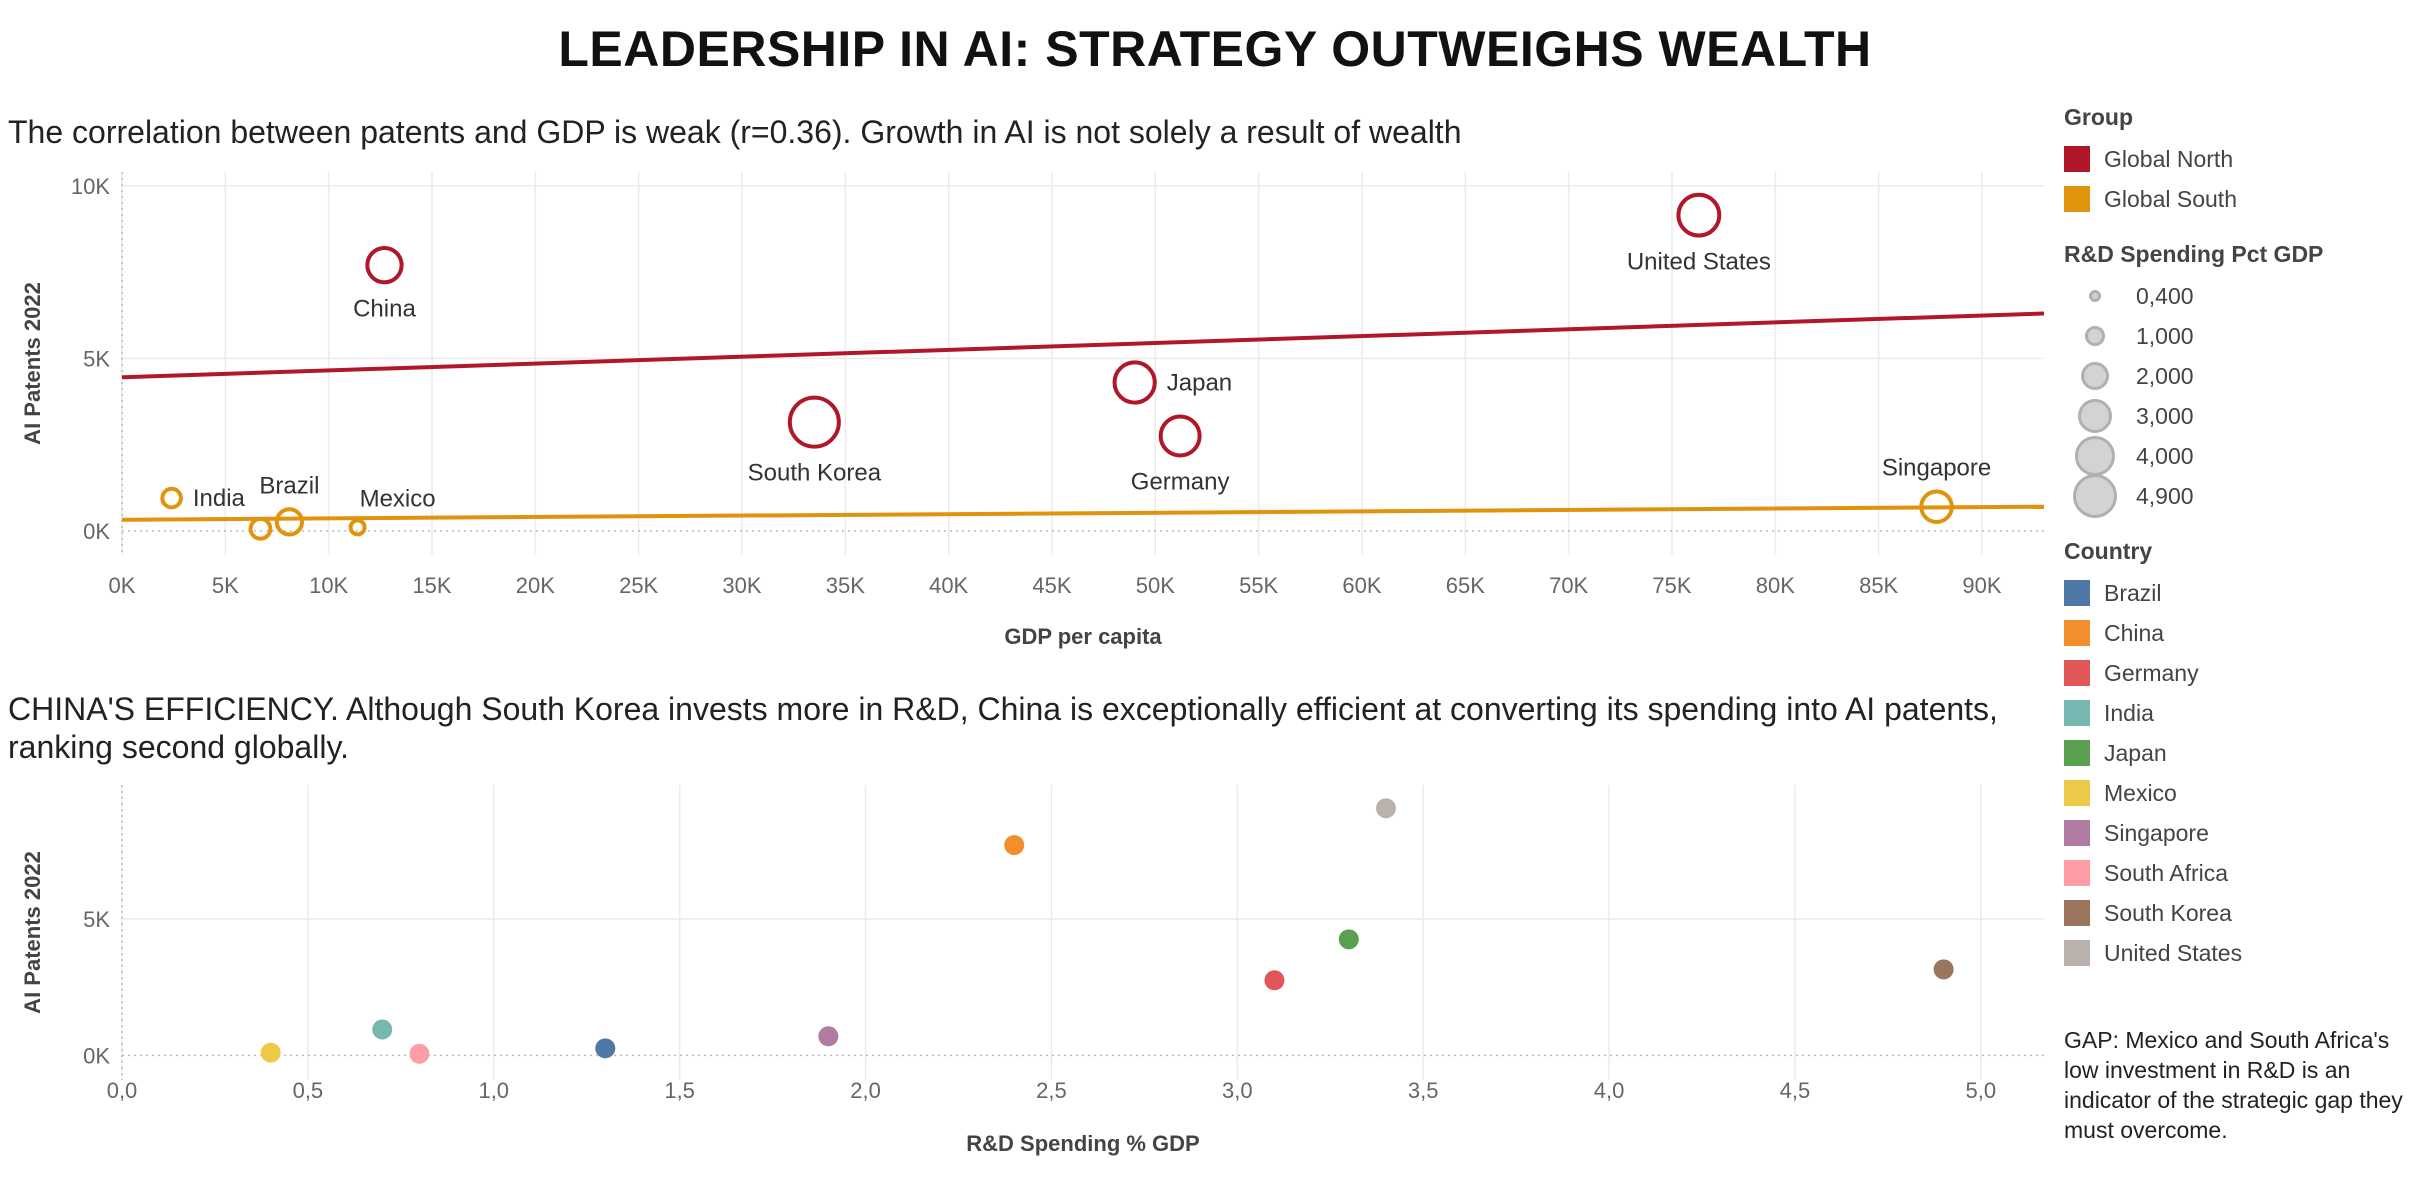 The height and width of the screenshot is (1188, 2430). What do you see at coordinates (2165, 495) in the screenshot?
I see `size-legend-label: 4,900` at bounding box center [2165, 495].